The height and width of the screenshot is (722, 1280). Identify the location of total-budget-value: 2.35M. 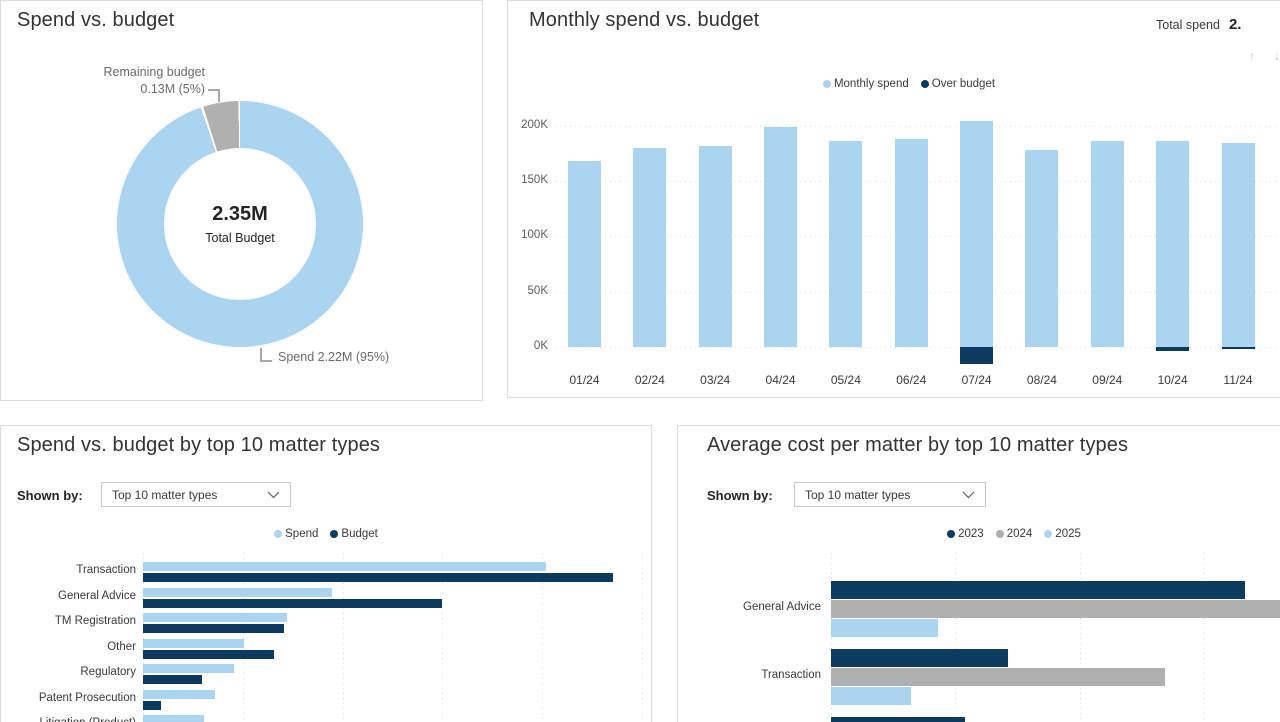
(240, 214).